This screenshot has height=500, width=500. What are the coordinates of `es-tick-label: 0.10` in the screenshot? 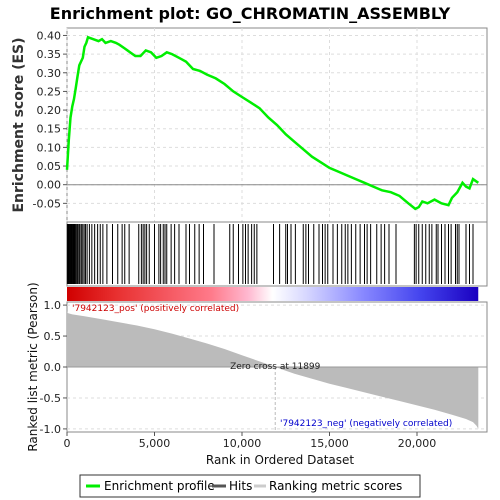 It's located at (49, 147).